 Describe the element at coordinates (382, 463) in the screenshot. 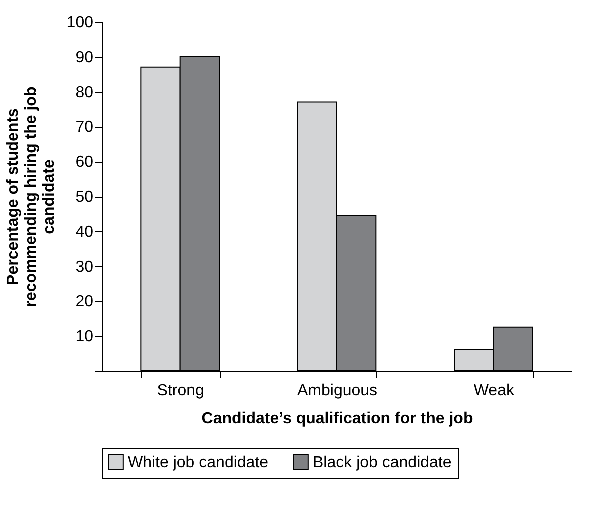

I see `legend-label: Black job candidate` at that location.